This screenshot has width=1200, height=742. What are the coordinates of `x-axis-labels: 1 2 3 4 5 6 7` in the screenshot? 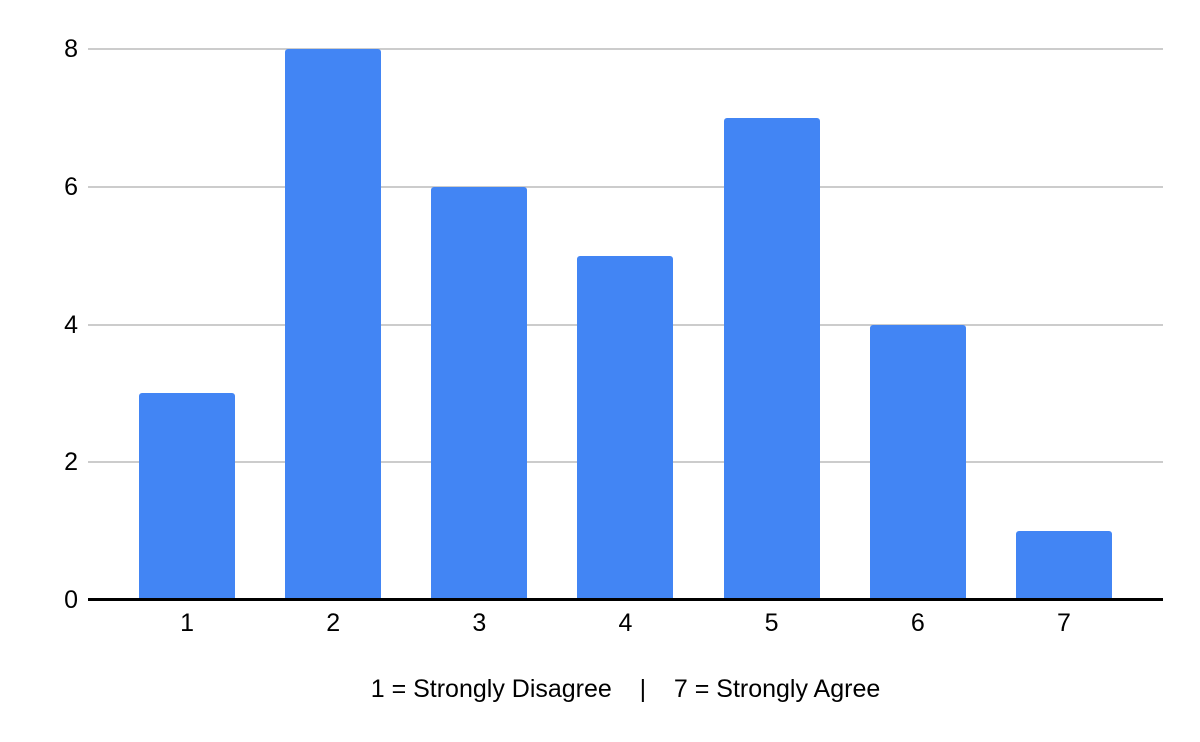 It's located at (625, 623).